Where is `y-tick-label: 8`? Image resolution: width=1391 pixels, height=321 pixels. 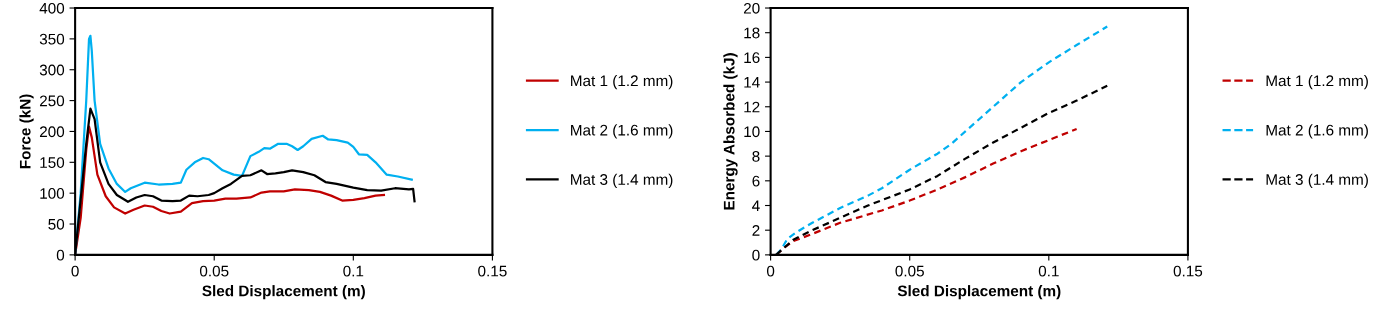 y-tick-label: 8 is located at coordinates (756, 156).